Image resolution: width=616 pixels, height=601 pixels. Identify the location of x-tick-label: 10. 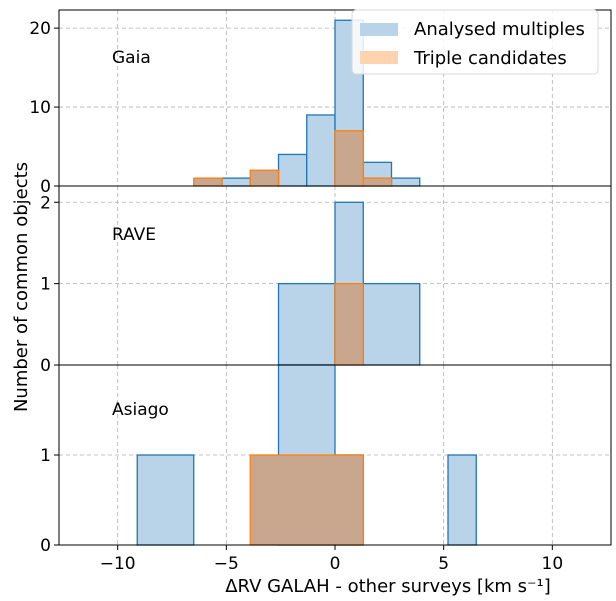
(553, 564).